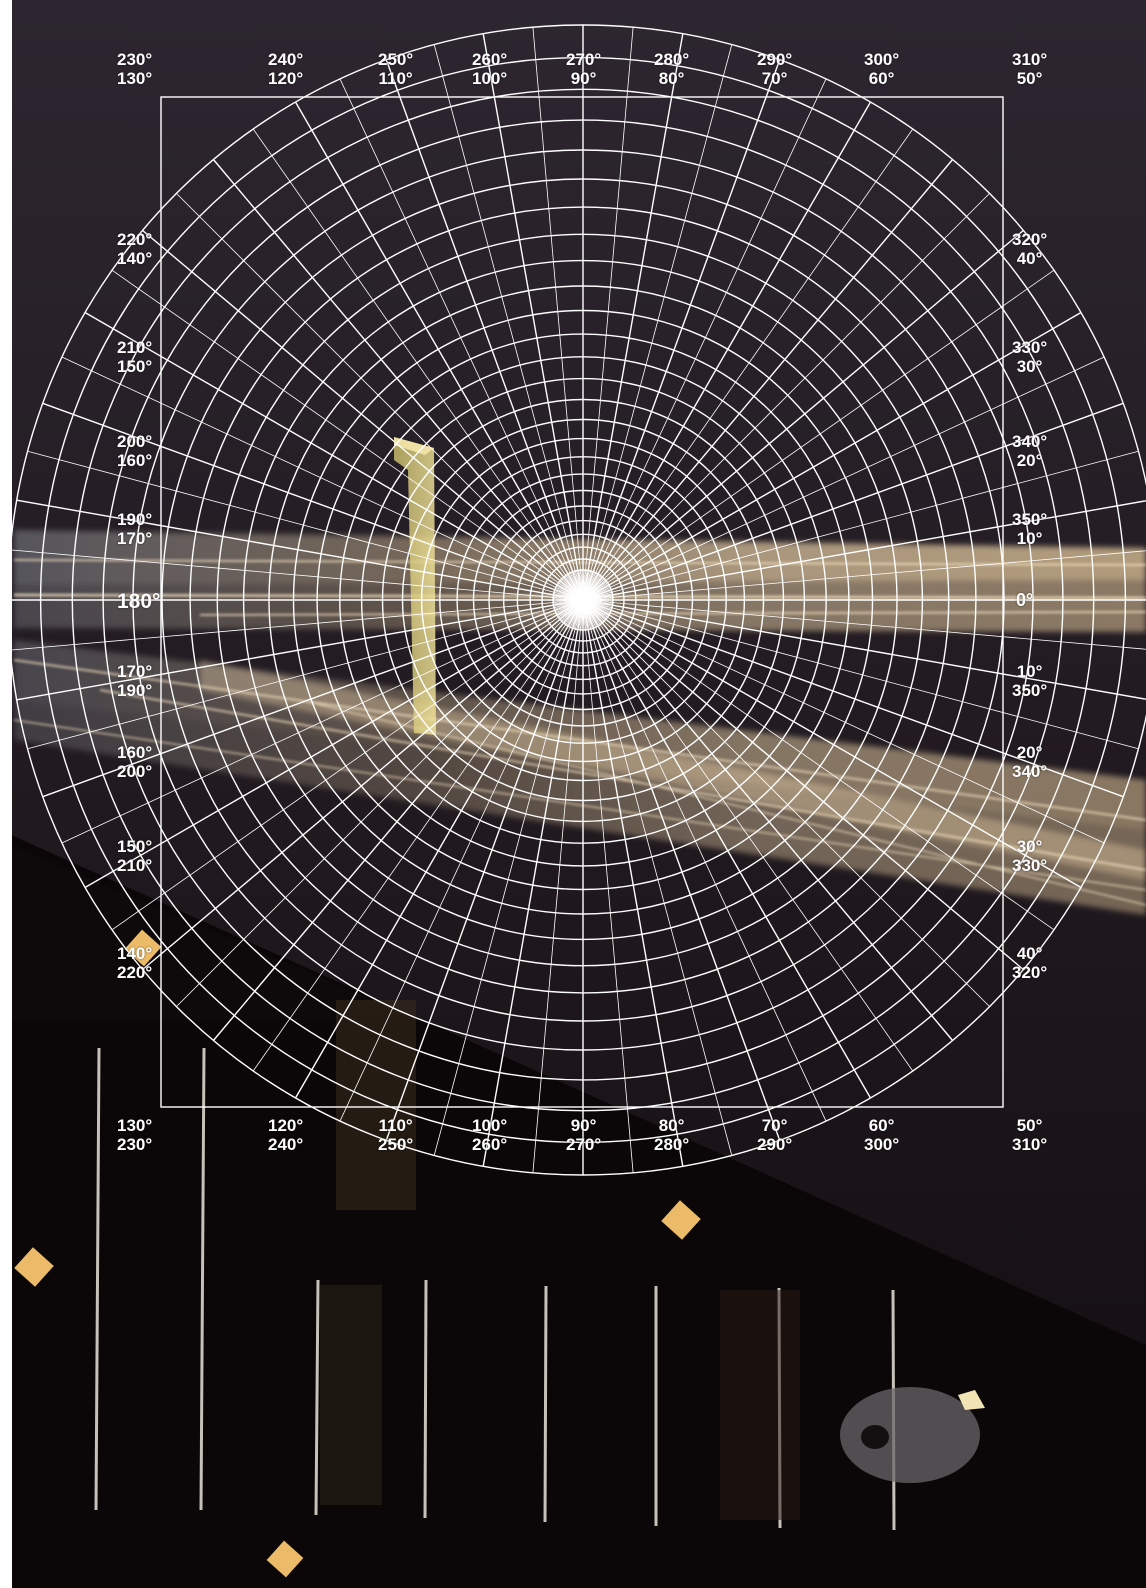 The height and width of the screenshot is (1588, 1146). I want to click on bottom-degree-label-upper: 100°, so click(490, 1125).